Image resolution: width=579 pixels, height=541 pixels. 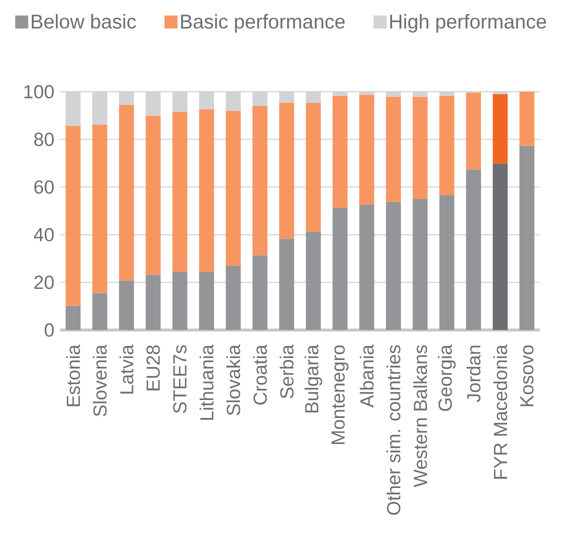 I want to click on x-tick-label: Latvia, so click(x=127, y=369).